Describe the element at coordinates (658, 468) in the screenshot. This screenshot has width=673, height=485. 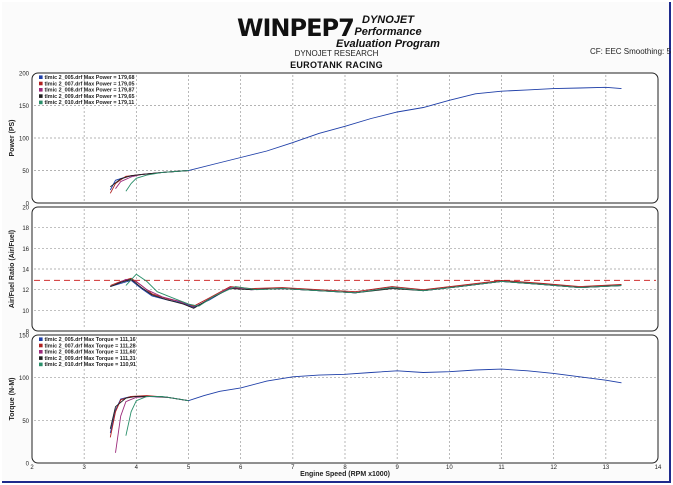
I see `x-tick-label: 14` at that location.